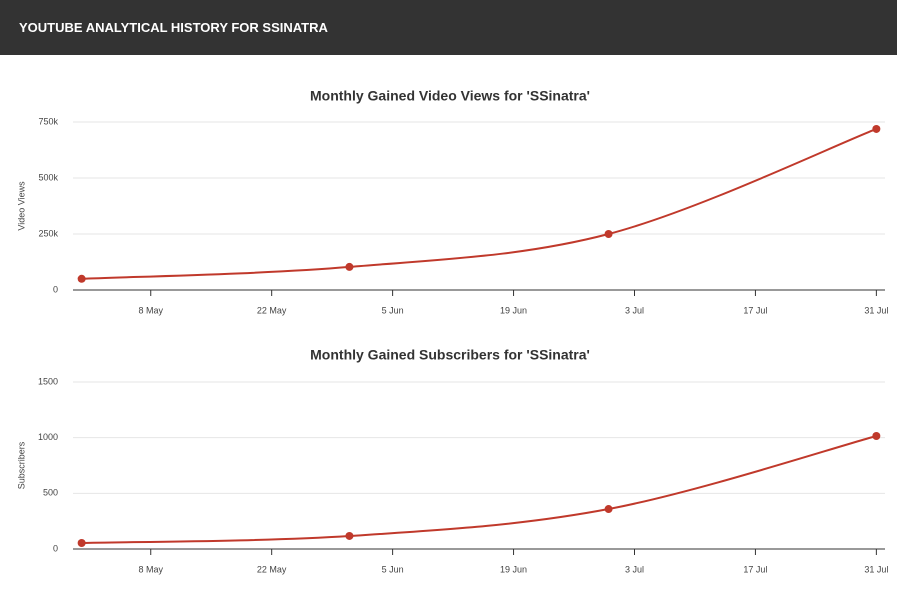 This screenshot has height=613, width=902. Describe the element at coordinates (21, 206) in the screenshot. I see `y-axis-label: Video Views` at that location.